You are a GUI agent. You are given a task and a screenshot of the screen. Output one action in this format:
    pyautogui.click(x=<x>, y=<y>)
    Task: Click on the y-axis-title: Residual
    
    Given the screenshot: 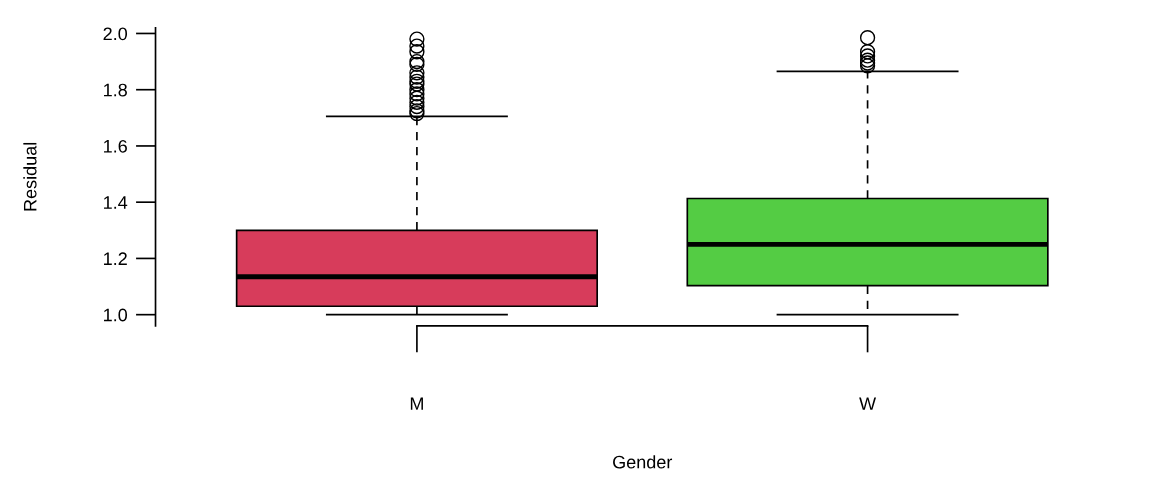 What is the action you would take?
    pyautogui.click(x=30, y=176)
    